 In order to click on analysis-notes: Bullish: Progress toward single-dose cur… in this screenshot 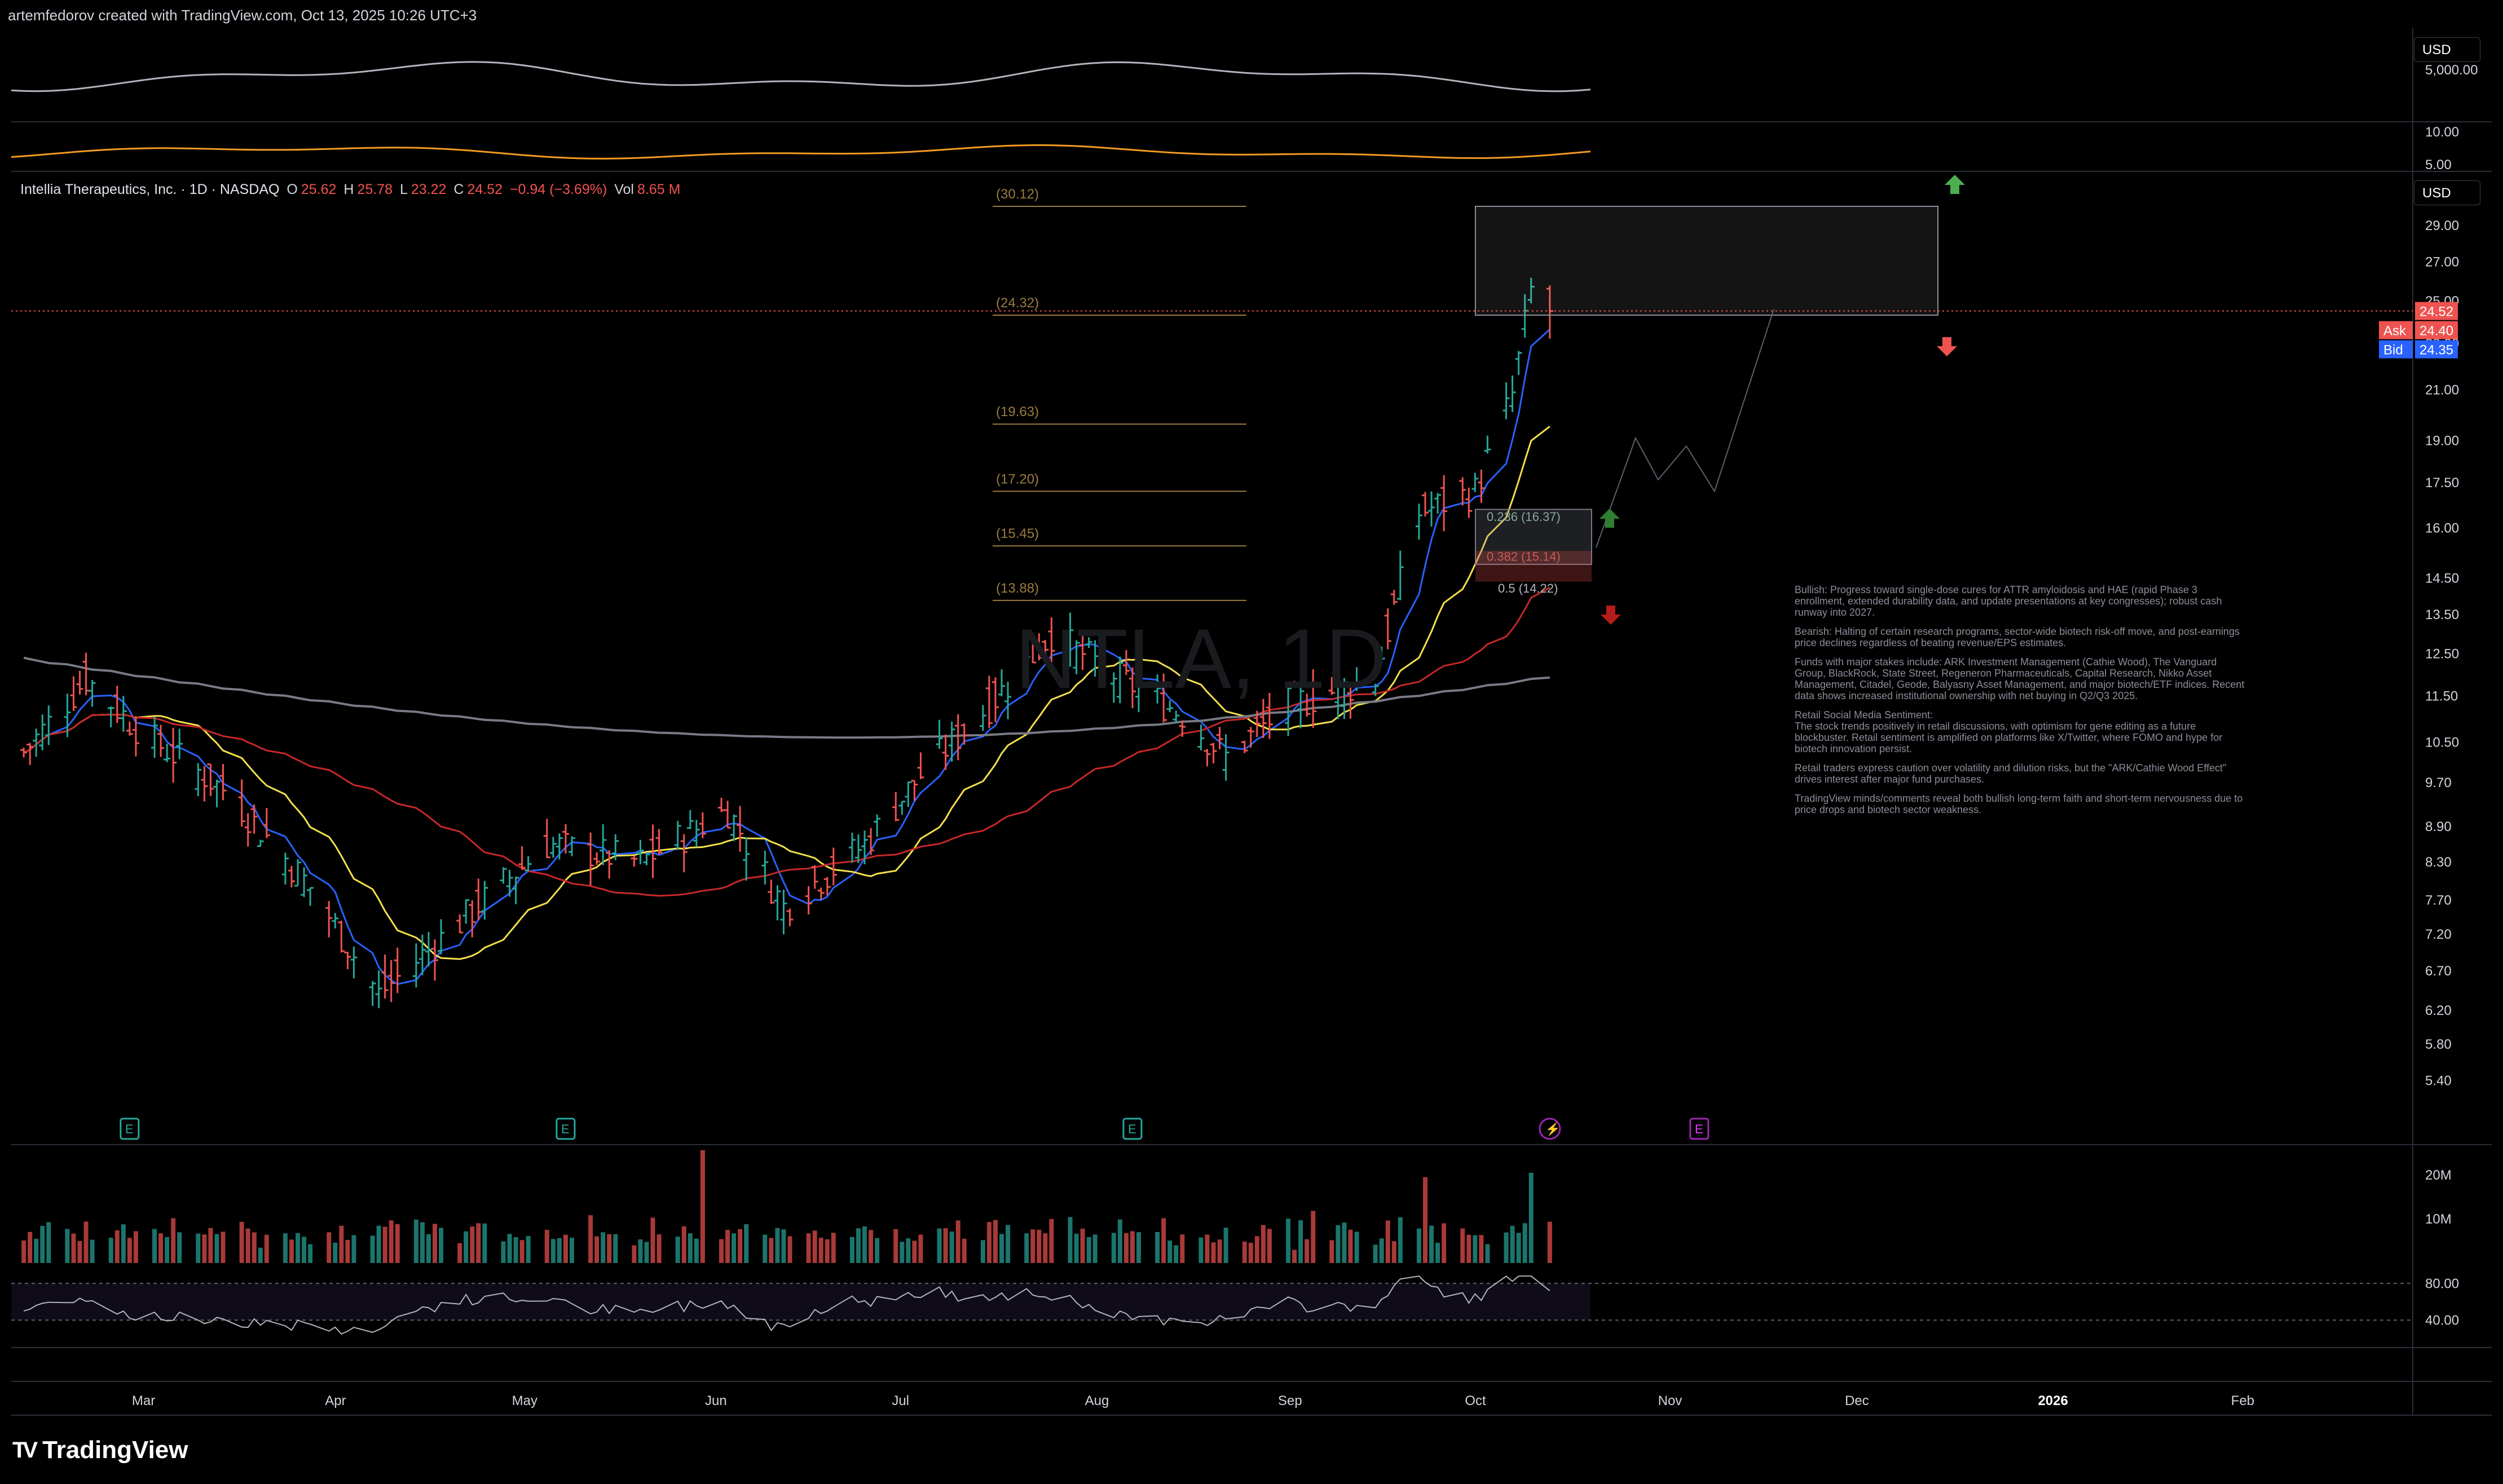, I will do `click(2020, 703)`.